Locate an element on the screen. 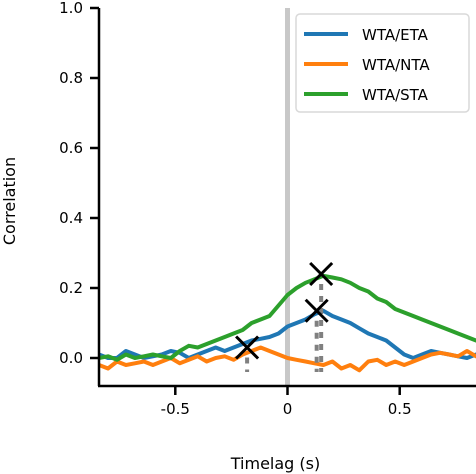 This screenshot has height=474, width=476. legend-entry-label: WTA/NTA is located at coordinates (396, 65).